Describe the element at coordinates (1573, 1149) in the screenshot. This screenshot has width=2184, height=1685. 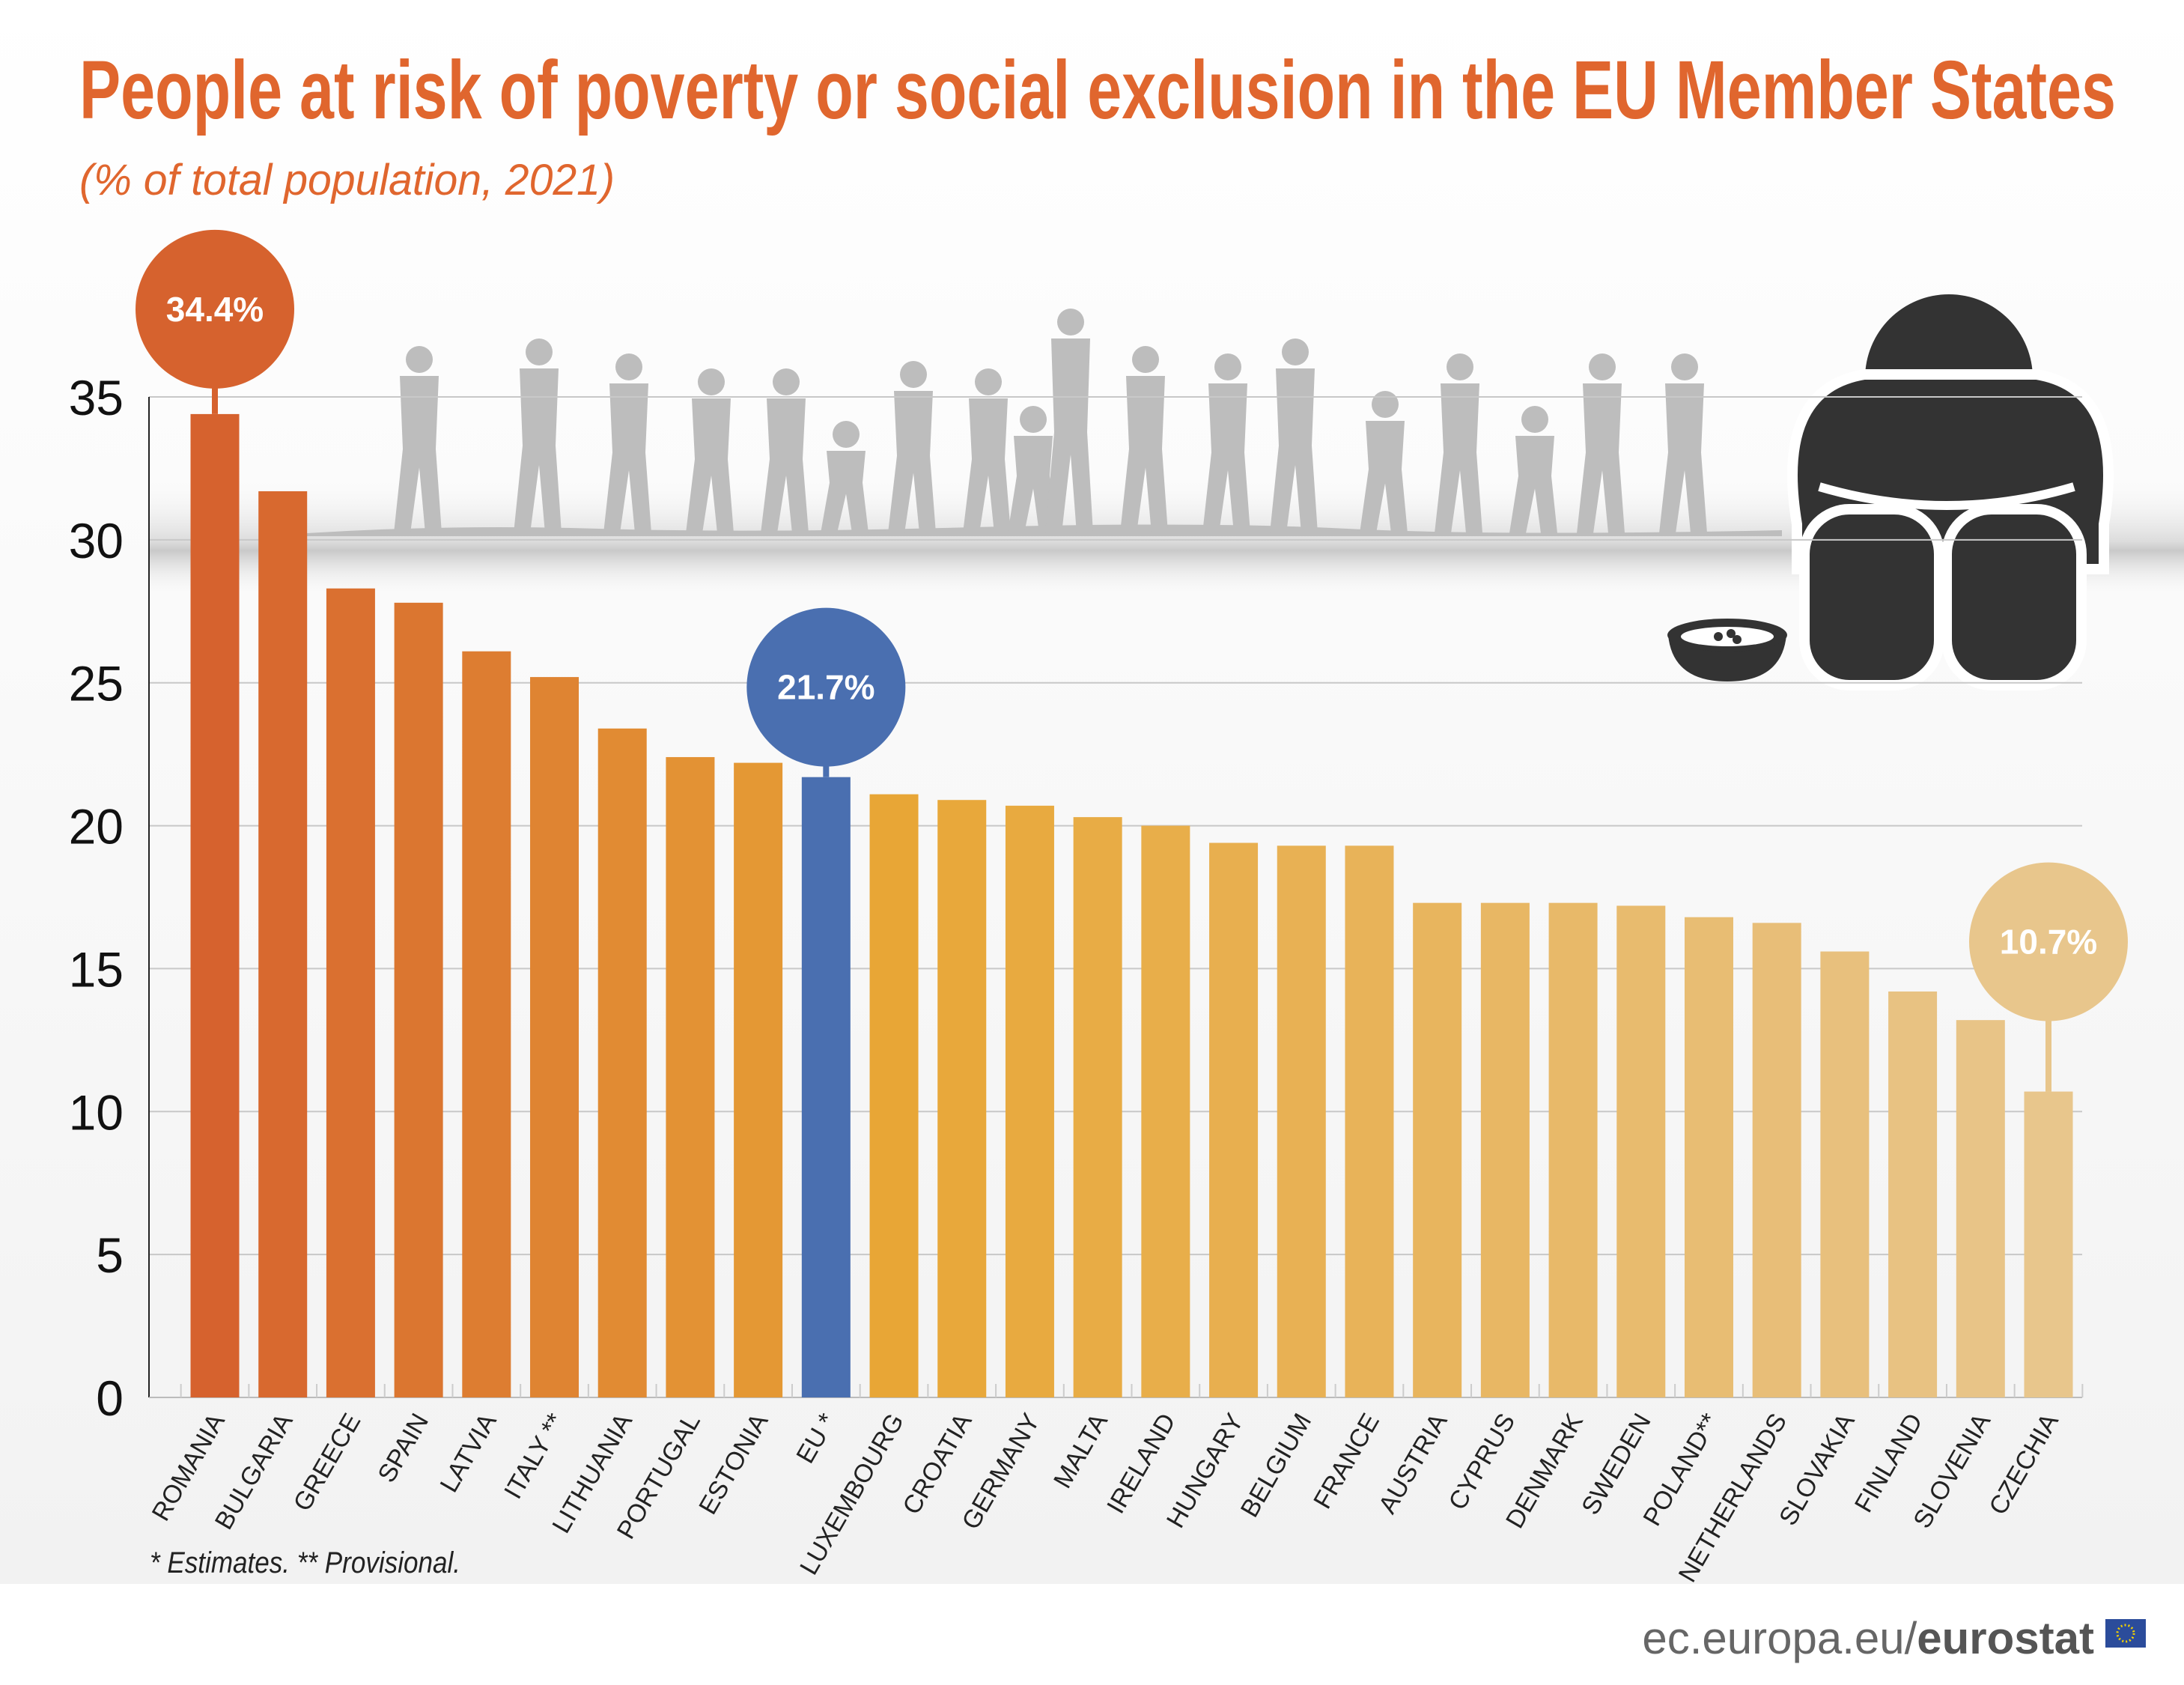
I see `bar-denmark` at that location.